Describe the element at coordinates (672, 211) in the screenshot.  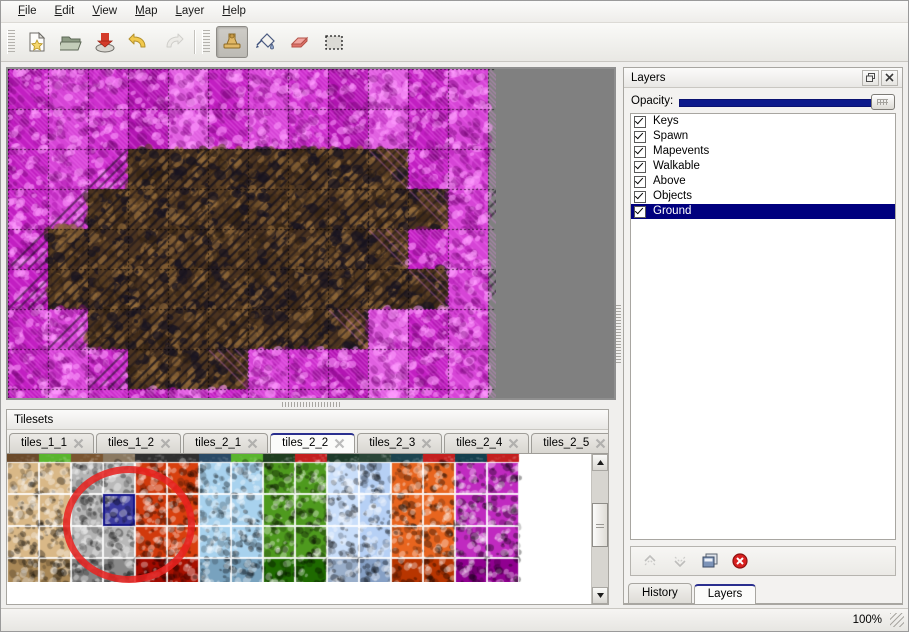
I see `layer-name-label: Ground` at that location.